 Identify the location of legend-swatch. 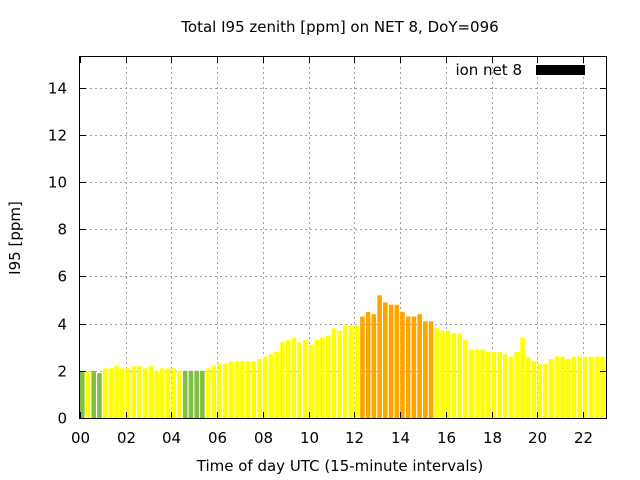
(560, 70).